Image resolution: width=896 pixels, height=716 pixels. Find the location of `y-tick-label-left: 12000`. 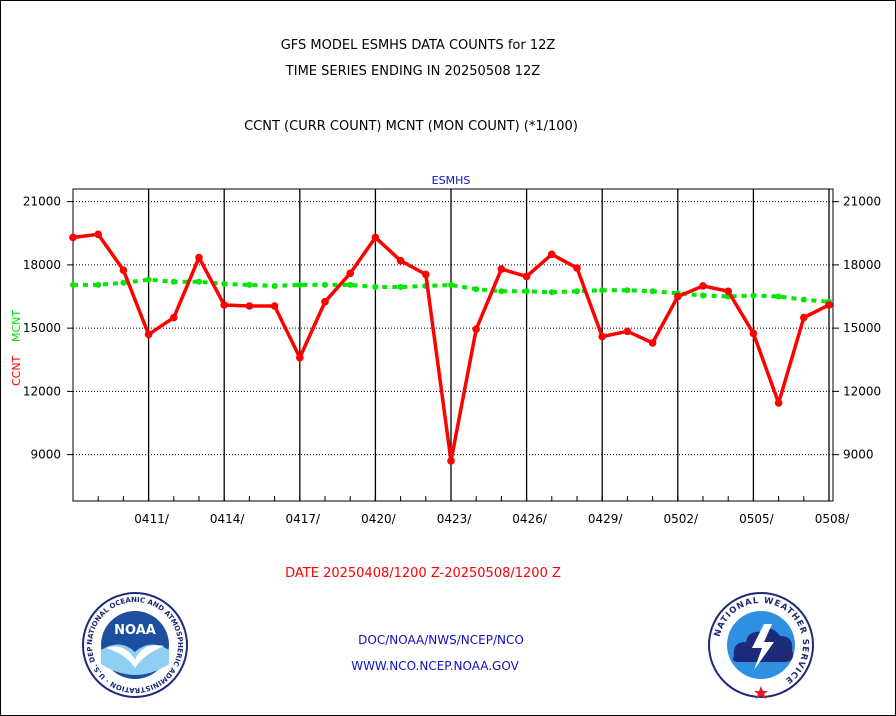

y-tick-label-left: 12000 is located at coordinates (42, 391).